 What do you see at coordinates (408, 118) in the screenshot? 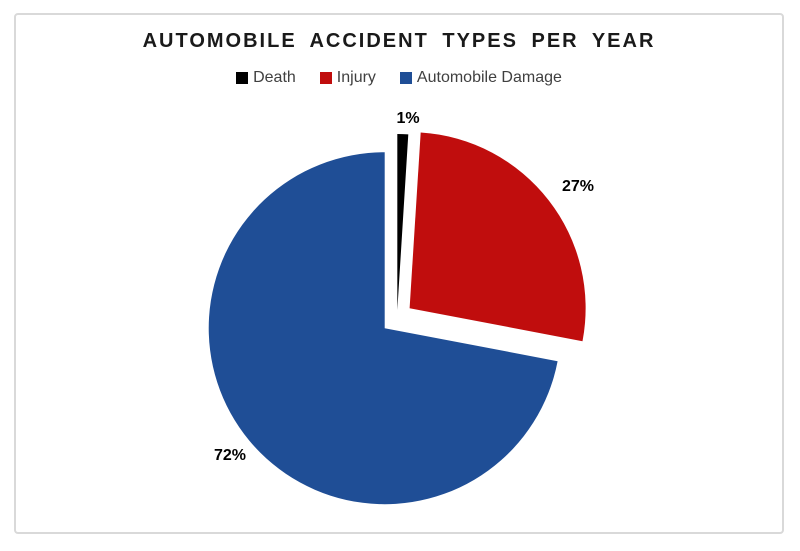
I see `pie-label-death: 1%` at bounding box center [408, 118].